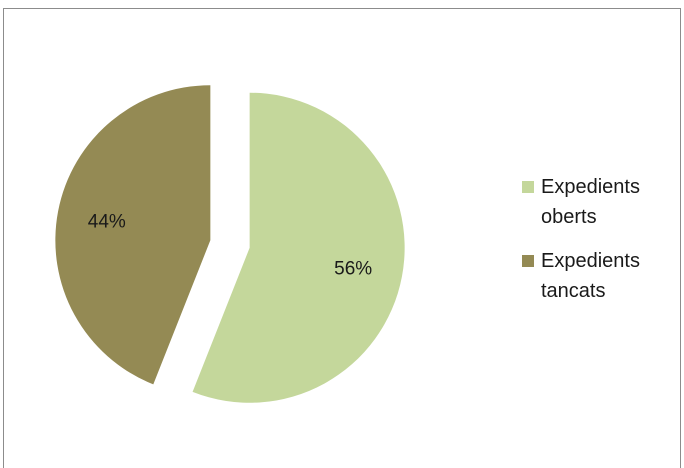 This screenshot has height=468, width=684. I want to click on legend-swatch-tancats, so click(528, 261).